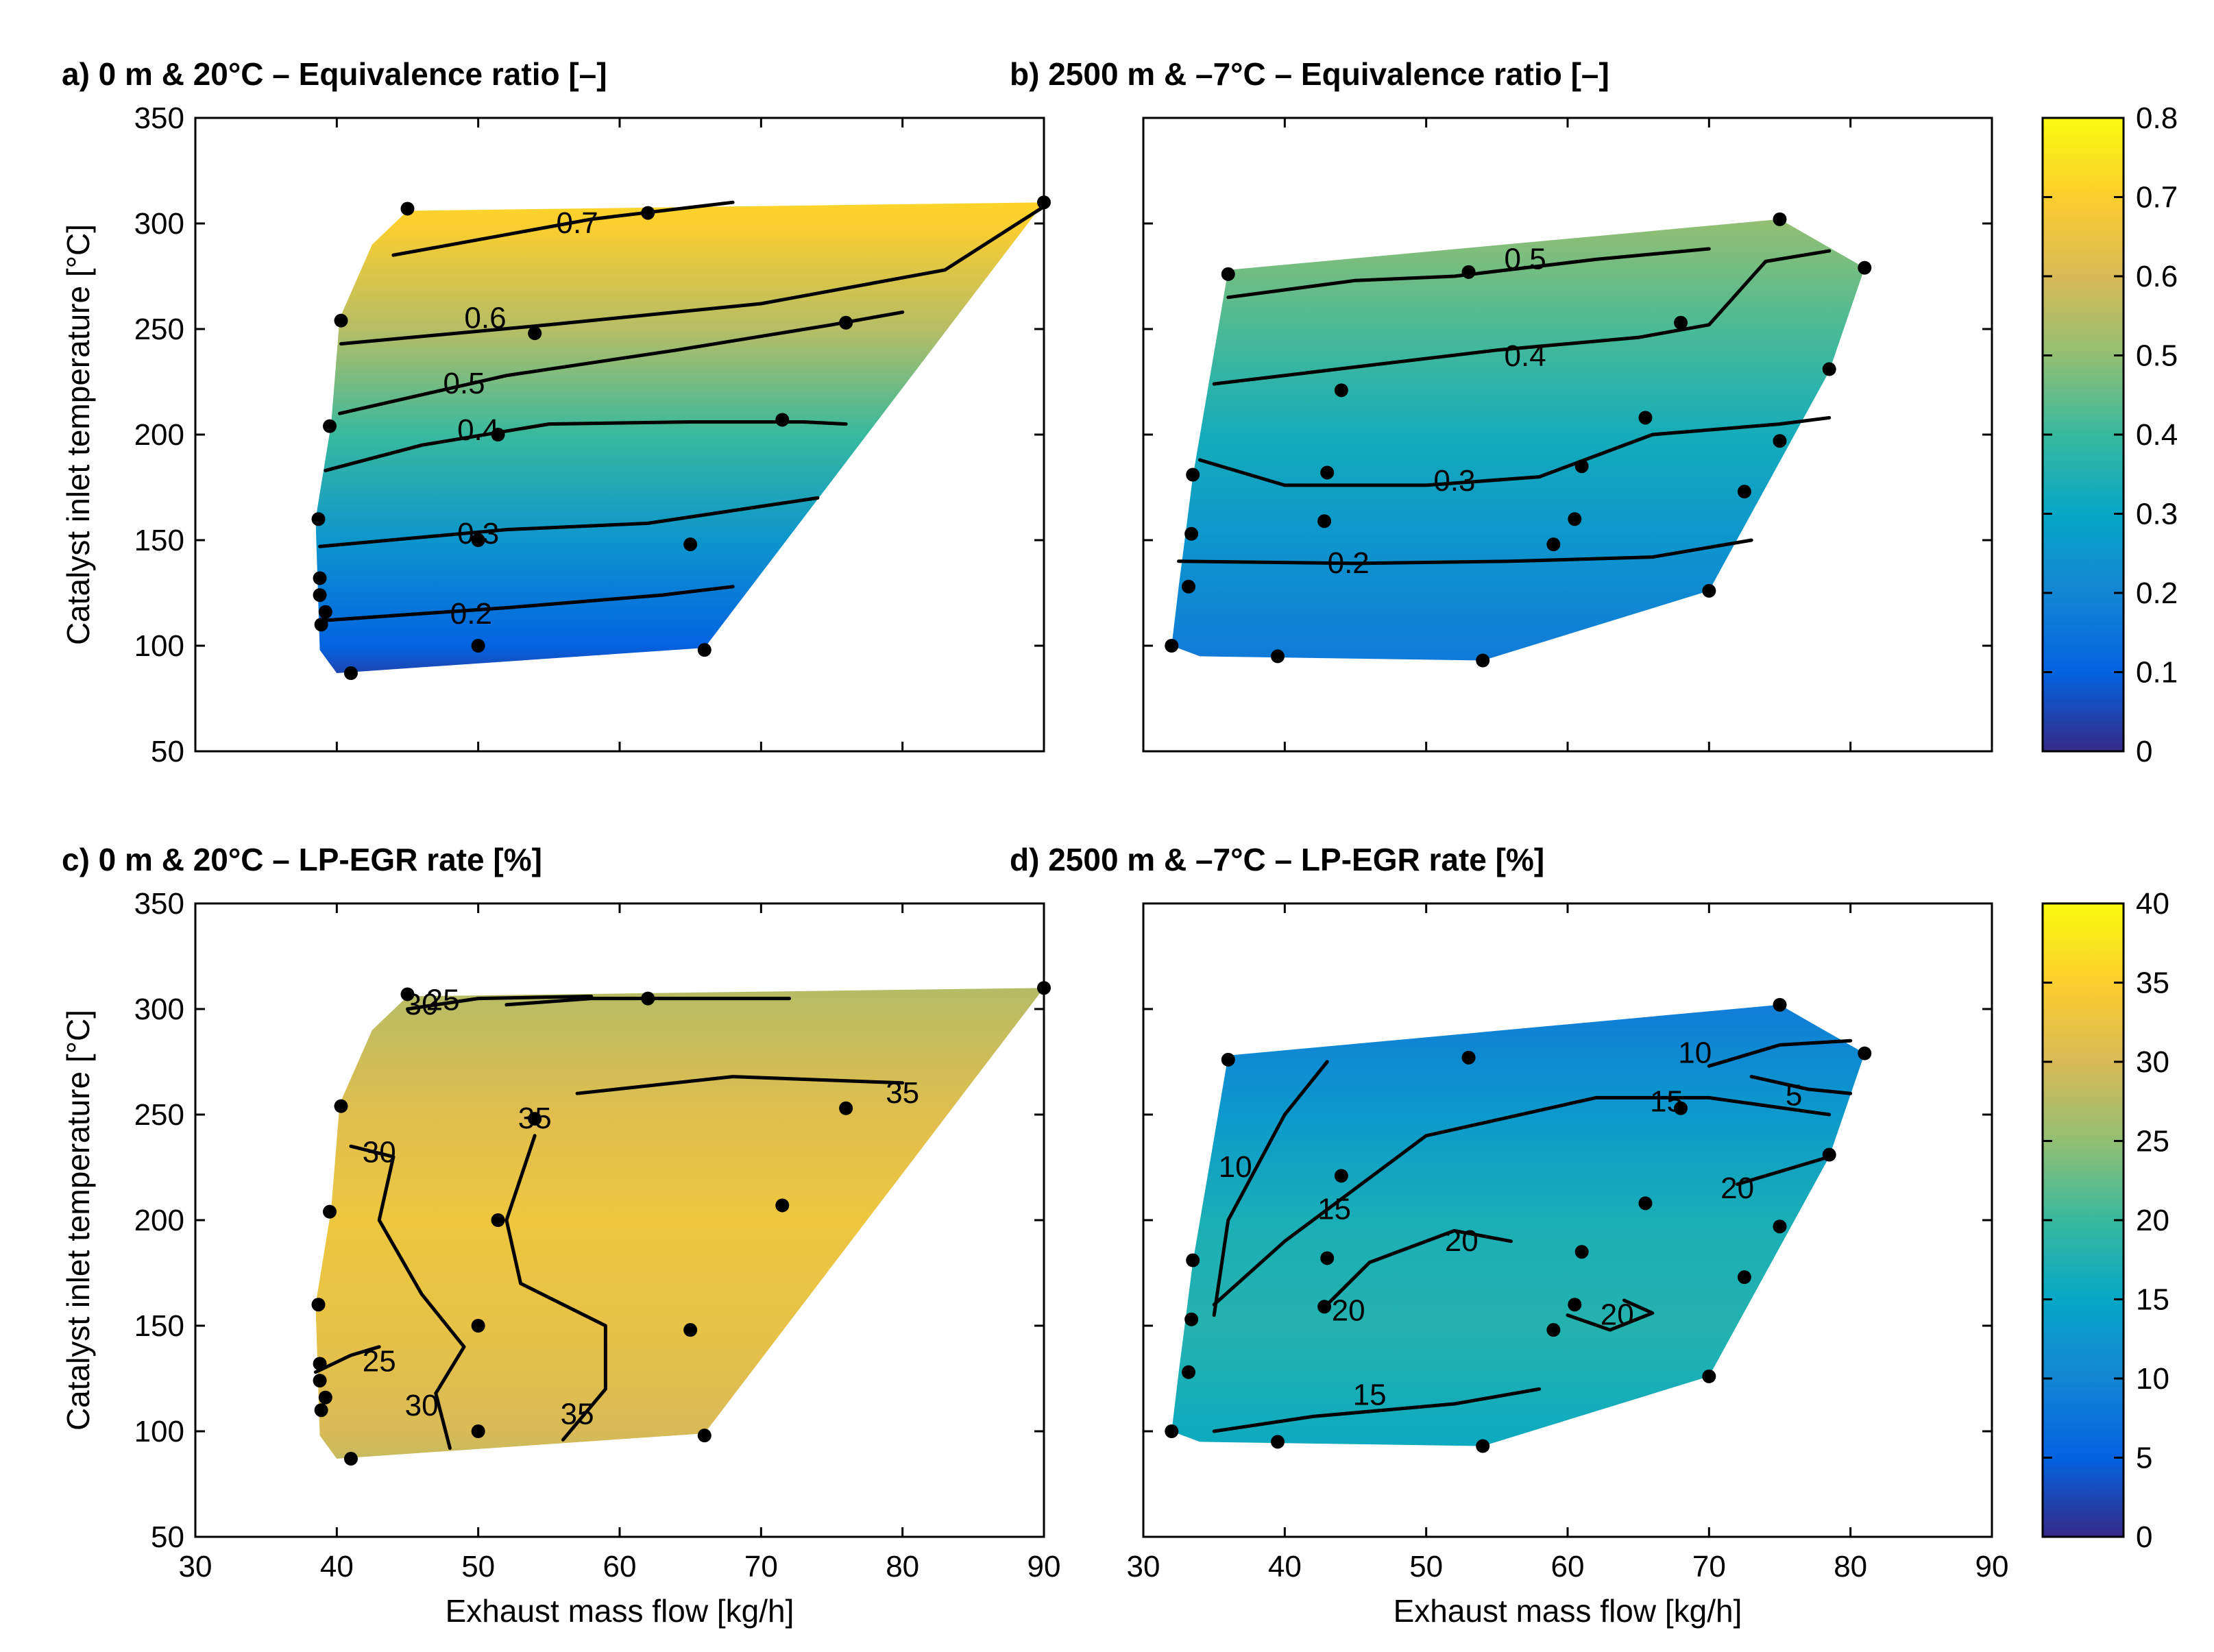  What do you see at coordinates (379, 1152) in the screenshot?
I see `contour-label-c-4: 30` at bounding box center [379, 1152].